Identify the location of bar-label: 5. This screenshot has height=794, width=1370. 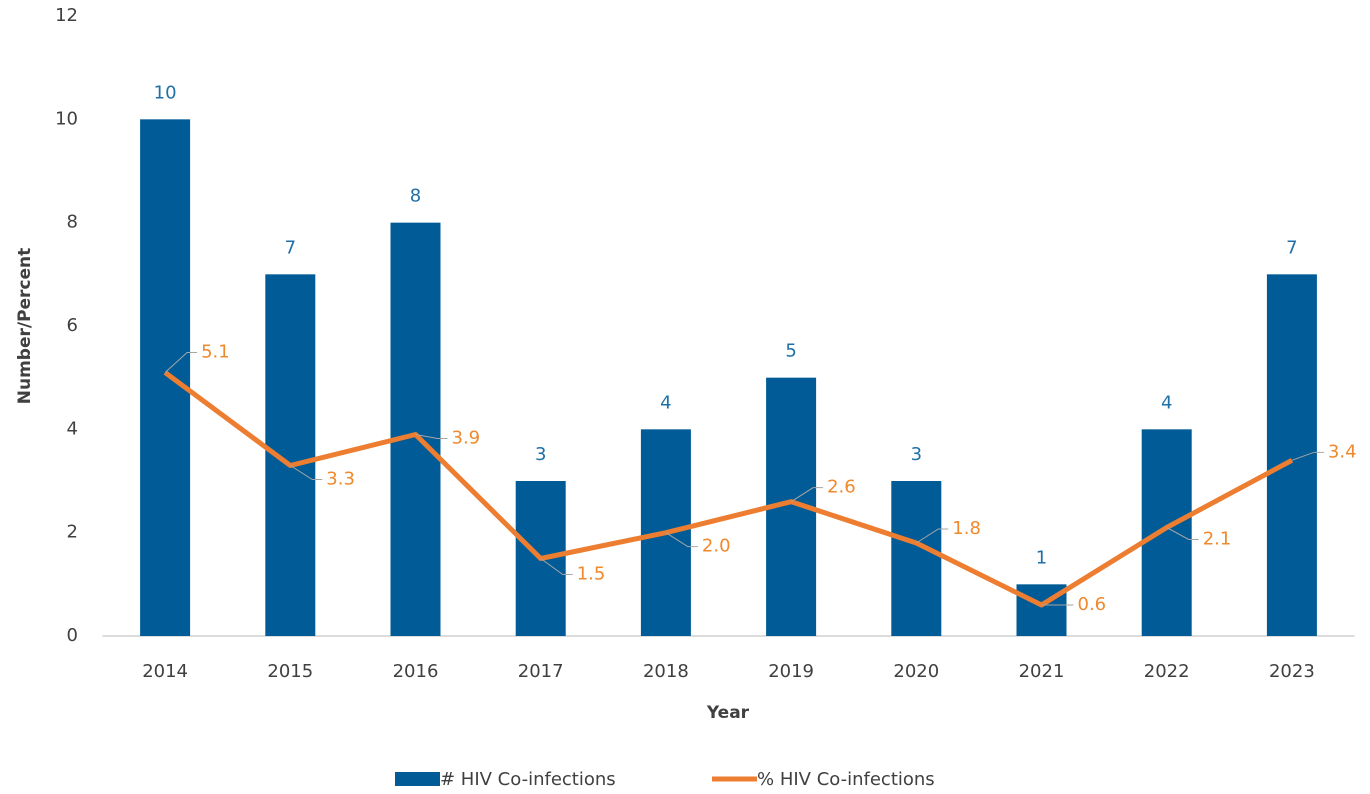
(790, 351).